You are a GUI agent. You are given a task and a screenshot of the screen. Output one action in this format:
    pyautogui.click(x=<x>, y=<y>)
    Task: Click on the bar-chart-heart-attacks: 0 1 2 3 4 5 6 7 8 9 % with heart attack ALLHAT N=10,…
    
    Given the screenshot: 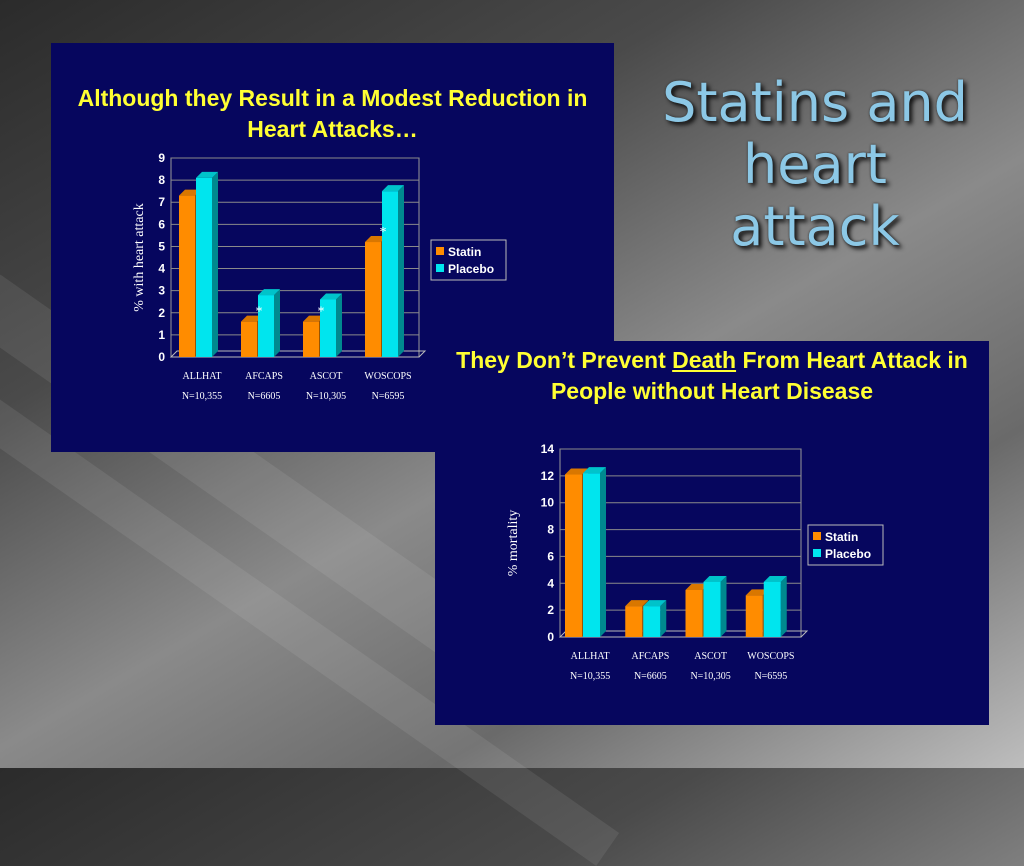 What is the action you would take?
    pyautogui.click(x=319, y=276)
    